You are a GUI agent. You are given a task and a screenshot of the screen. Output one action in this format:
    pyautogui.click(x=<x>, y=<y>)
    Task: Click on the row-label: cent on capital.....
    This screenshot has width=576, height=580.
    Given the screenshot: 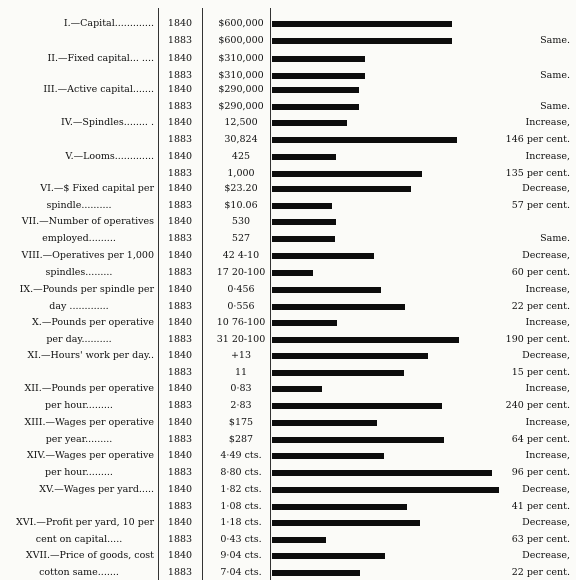 What is the action you would take?
    pyautogui.click(x=79, y=539)
    